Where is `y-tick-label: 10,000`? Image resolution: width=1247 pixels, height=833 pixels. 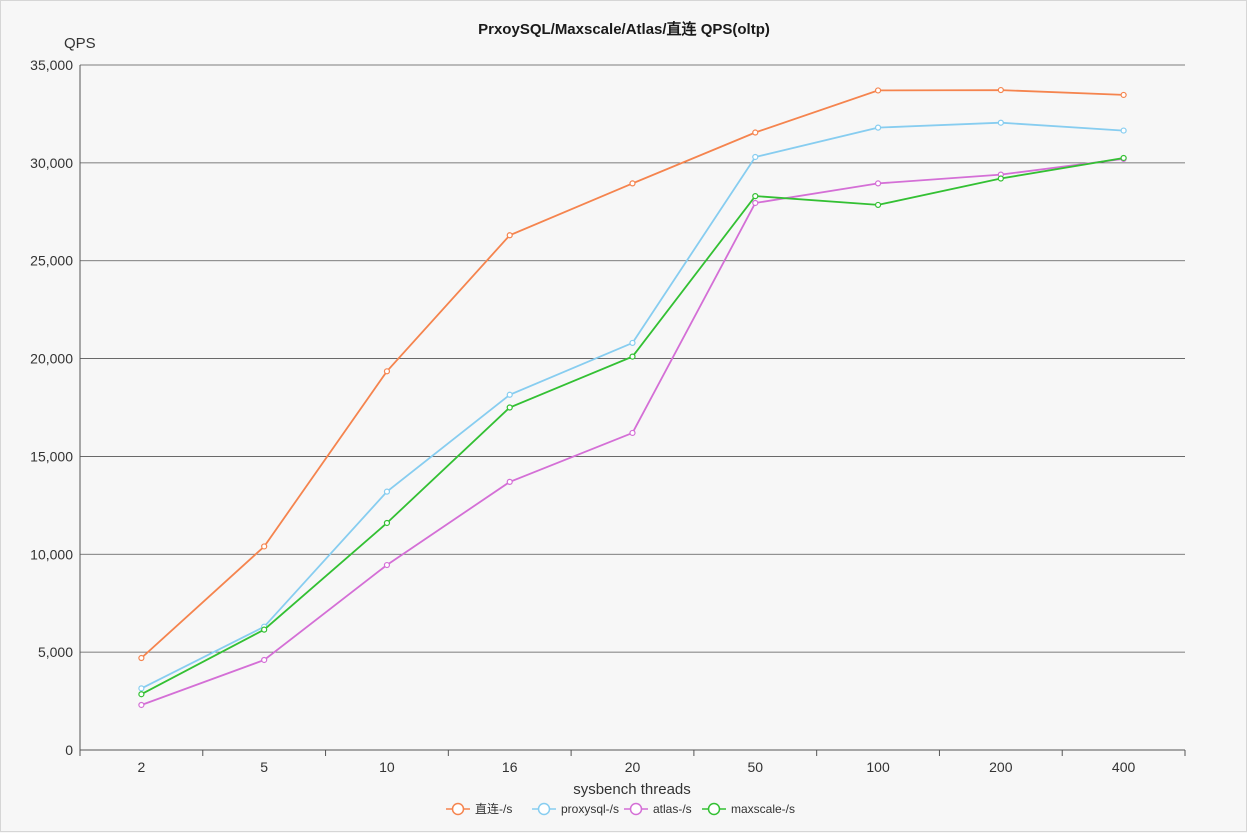
y-tick-label: 10,000 is located at coordinates (51, 554).